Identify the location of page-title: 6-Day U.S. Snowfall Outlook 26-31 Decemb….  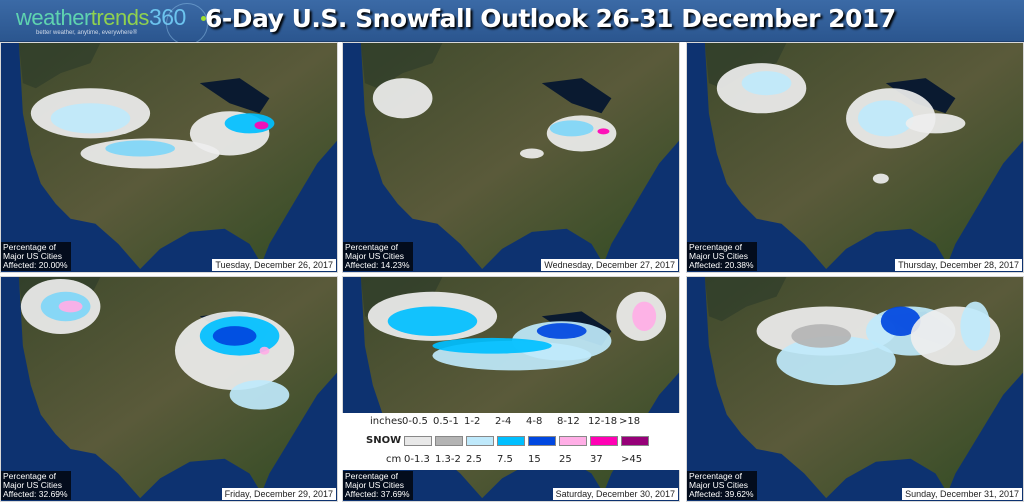
(550, 18).